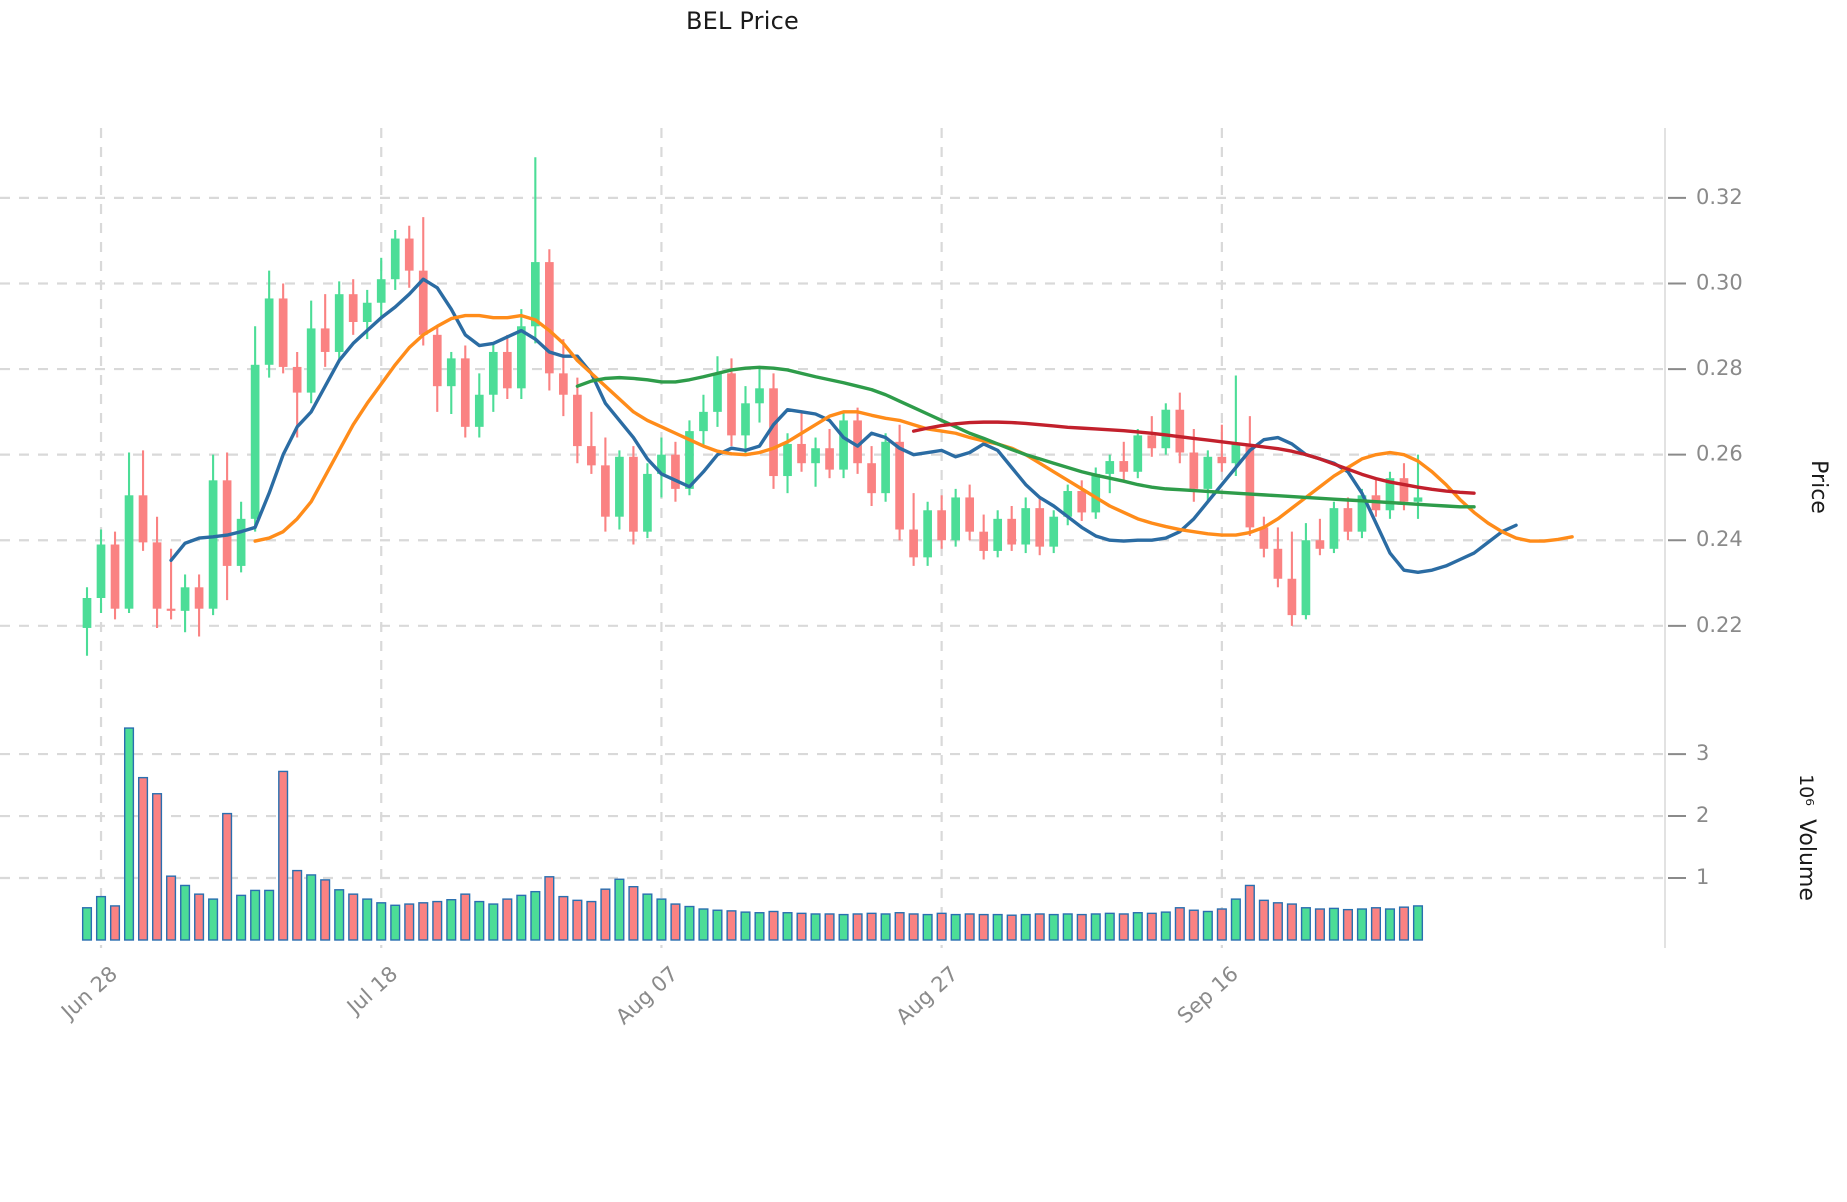 The image size is (1847, 1202). I want to click on price-tick-label: 0.28, so click(1719, 368).